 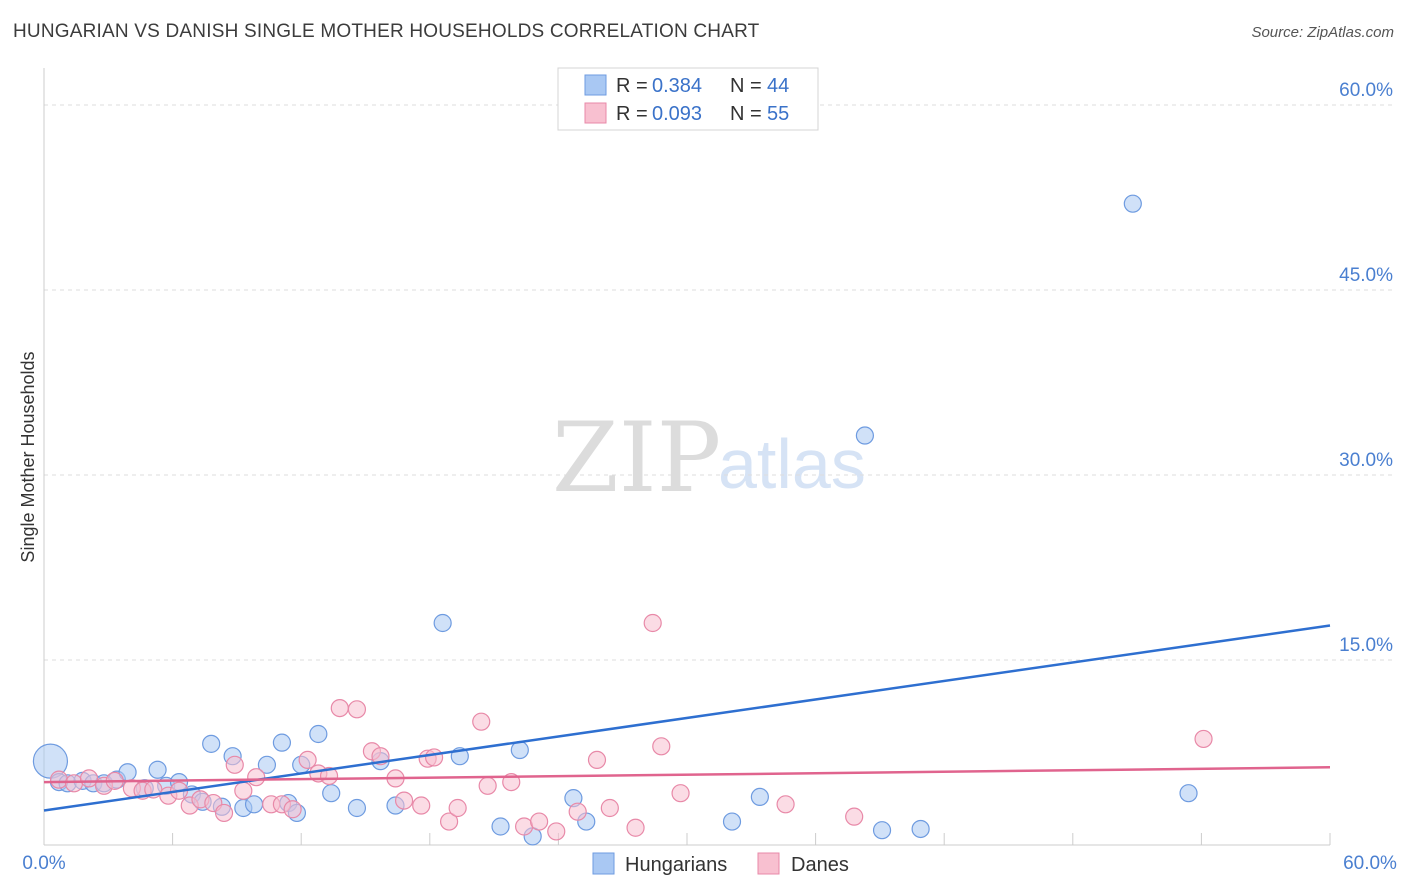 What do you see at coordinates (1366, 645) in the screenshot?
I see `y-tick-label-15: 15.0%` at bounding box center [1366, 645].